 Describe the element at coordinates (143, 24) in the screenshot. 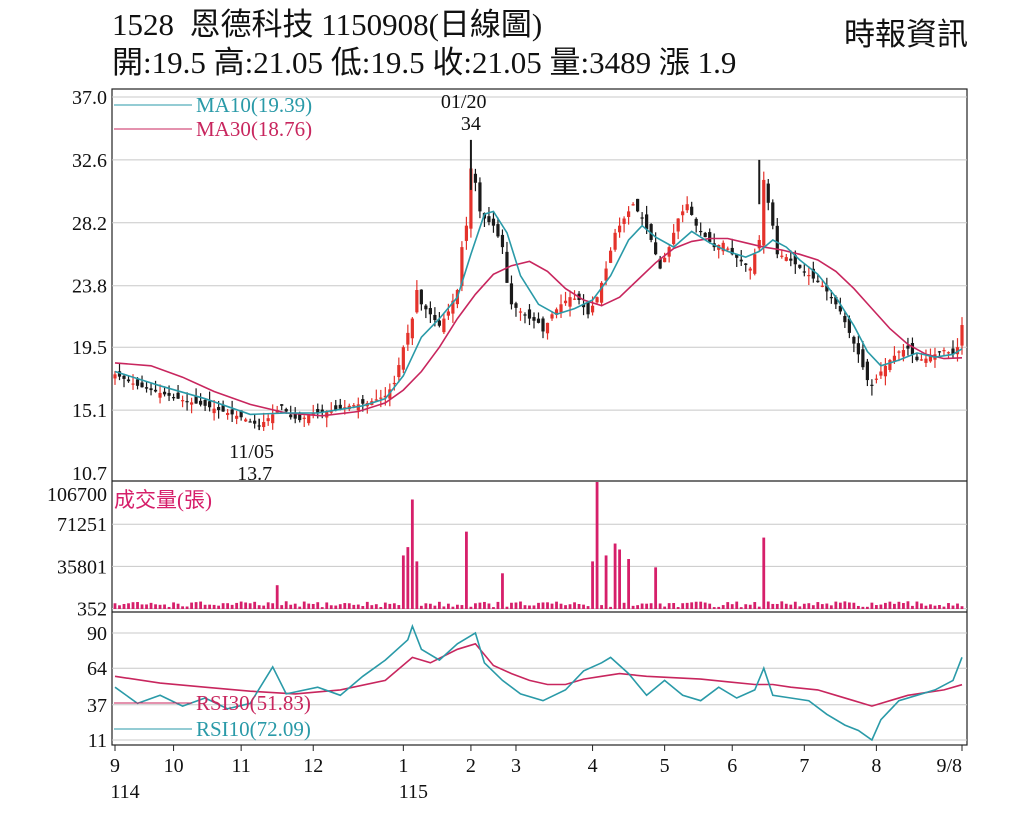

I see `stock-code: 1528` at that location.